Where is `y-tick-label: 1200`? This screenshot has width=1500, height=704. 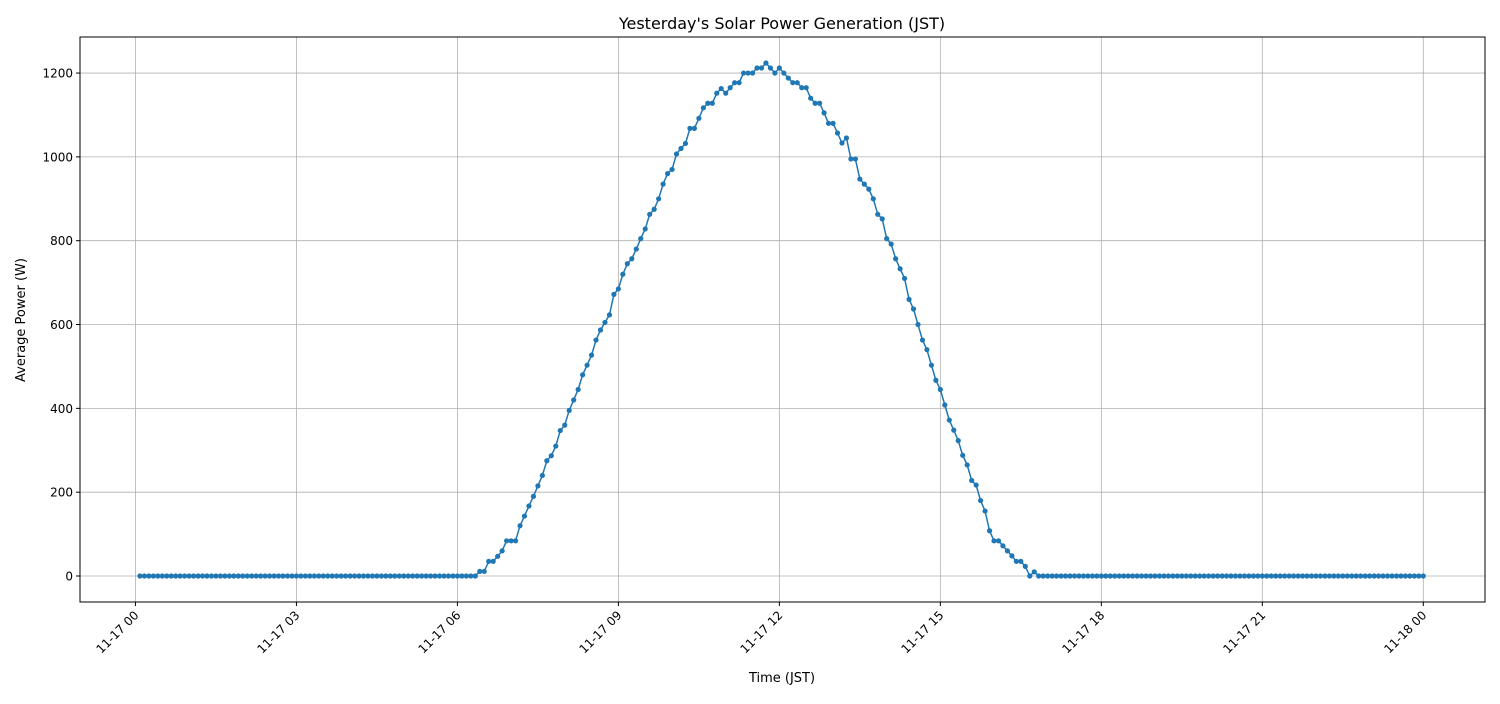 y-tick-label: 1200 is located at coordinates (57, 74).